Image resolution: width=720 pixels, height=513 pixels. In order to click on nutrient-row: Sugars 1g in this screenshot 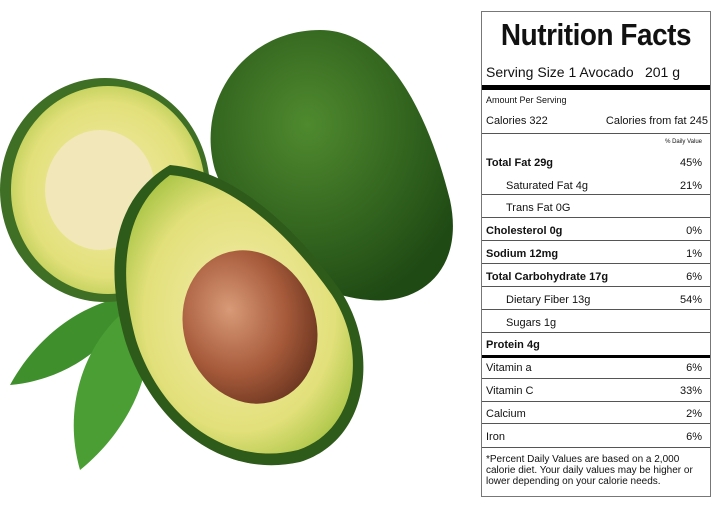, I will do `click(594, 323)`.